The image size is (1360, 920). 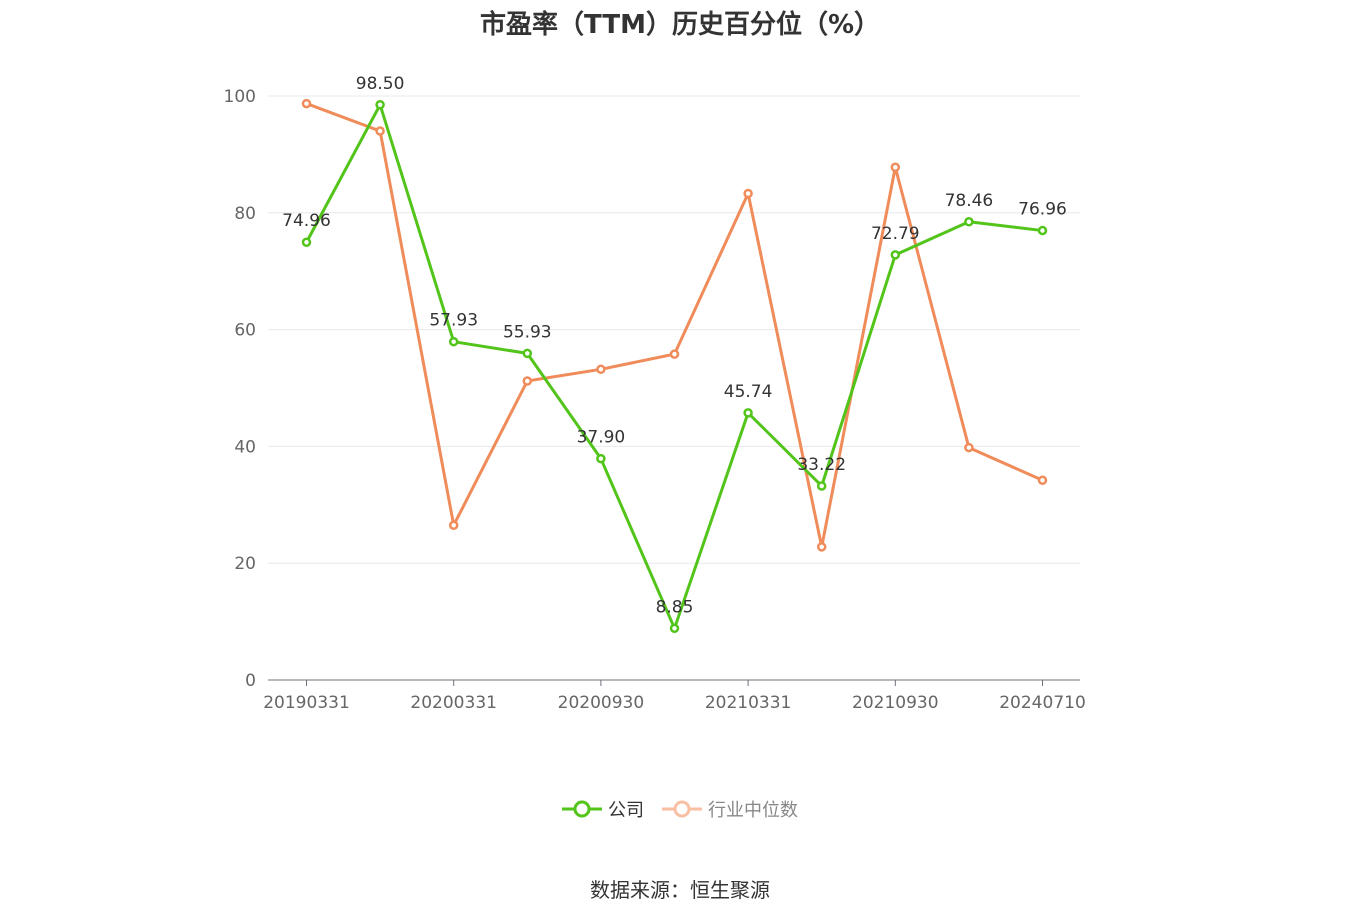 What do you see at coordinates (753, 810) in the screenshot?
I see `legend-industry-label: 行业中位数` at bounding box center [753, 810].